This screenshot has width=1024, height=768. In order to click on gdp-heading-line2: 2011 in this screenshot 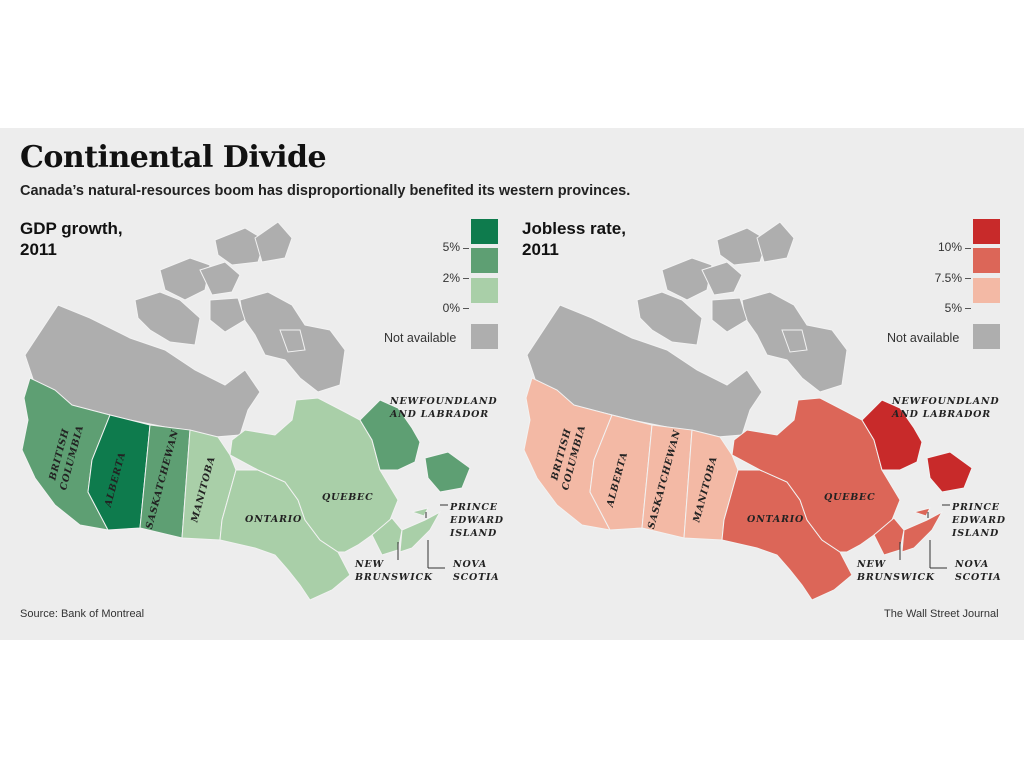, I will do `click(38, 249)`.